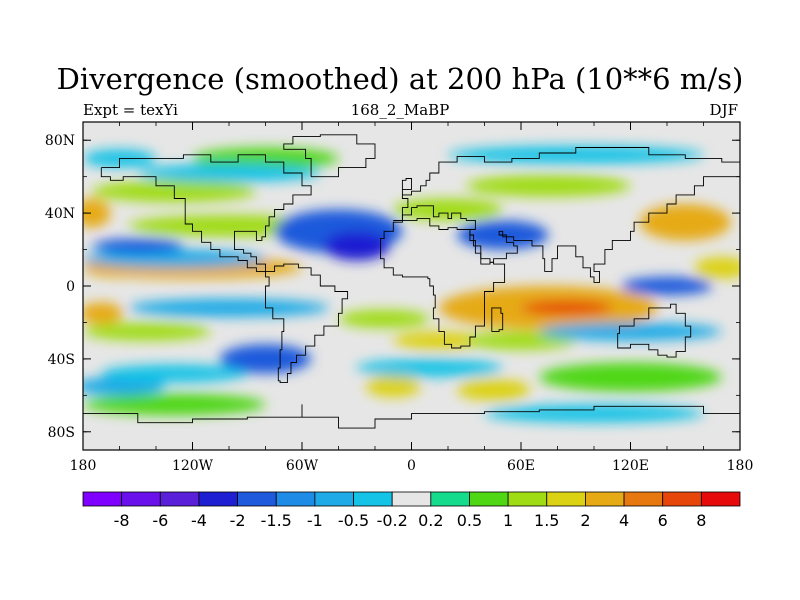 This screenshot has width=800, height=600. Describe the element at coordinates (160, 520) in the screenshot. I see `colorbar-label: -6` at that location.